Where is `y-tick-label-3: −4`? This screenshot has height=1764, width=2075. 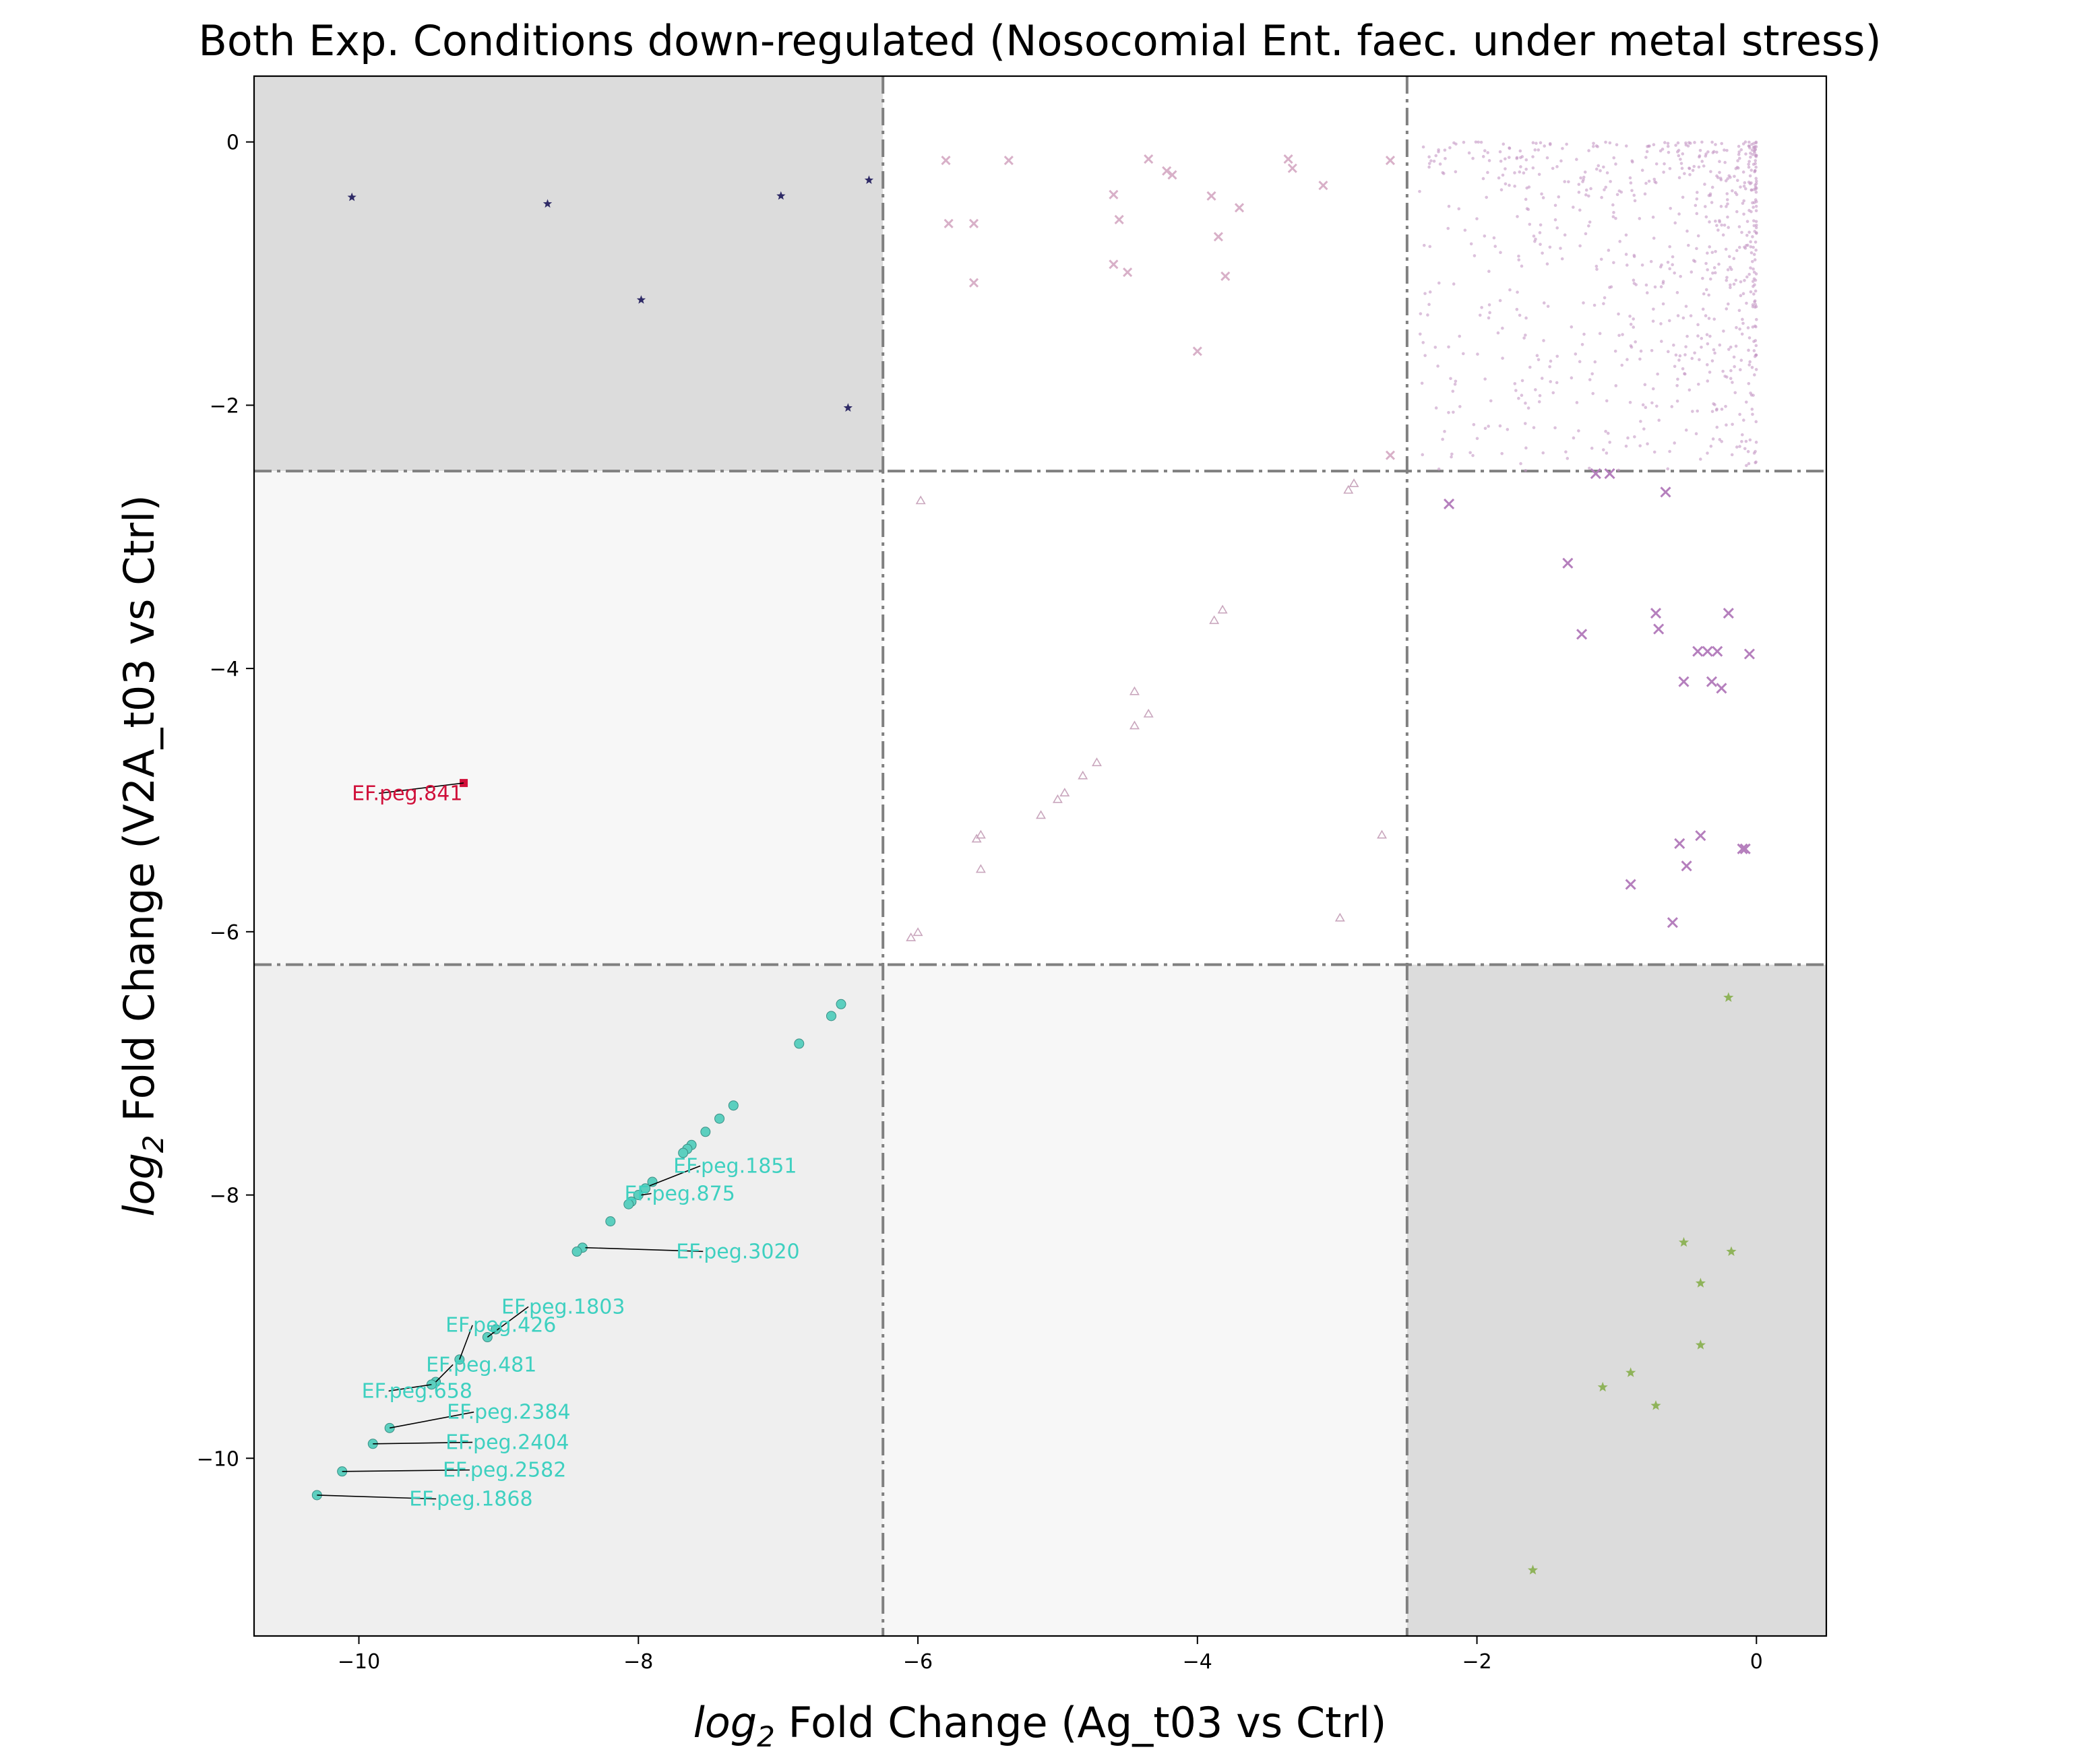
y-tick-label-3: −4 is located at coordinates (224, 669).